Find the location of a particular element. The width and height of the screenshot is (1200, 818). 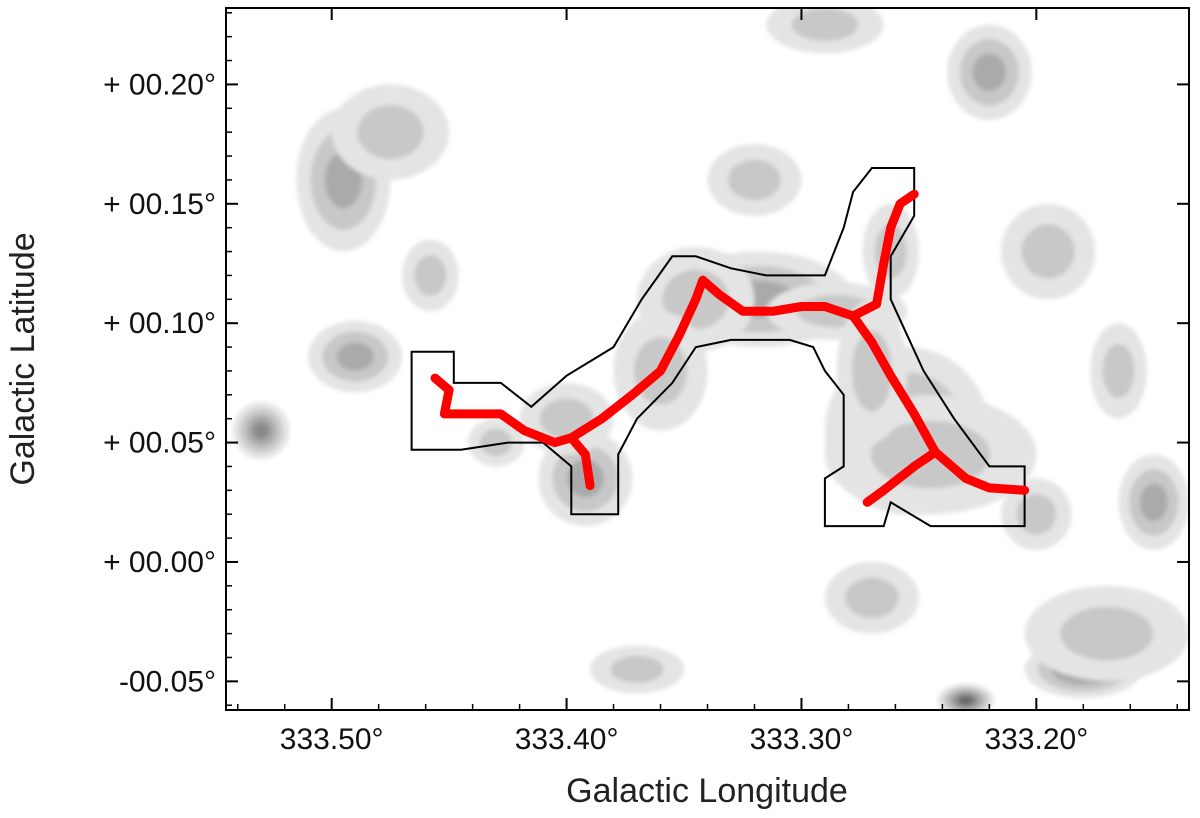

x-axis-title: Galactic Longitude is located at coordinates (707, 791).